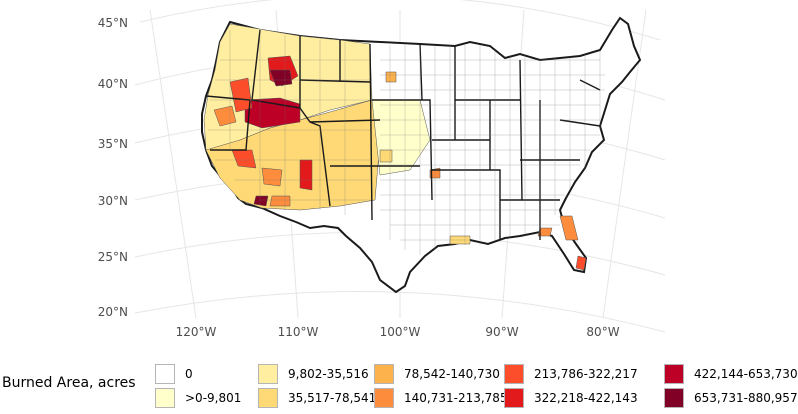 The height and width of the screenshot is (414, 798). Describe the element at coordinates (456, 398) in the screenshot. I see `legend-label: 140,731-213,785` at that location.